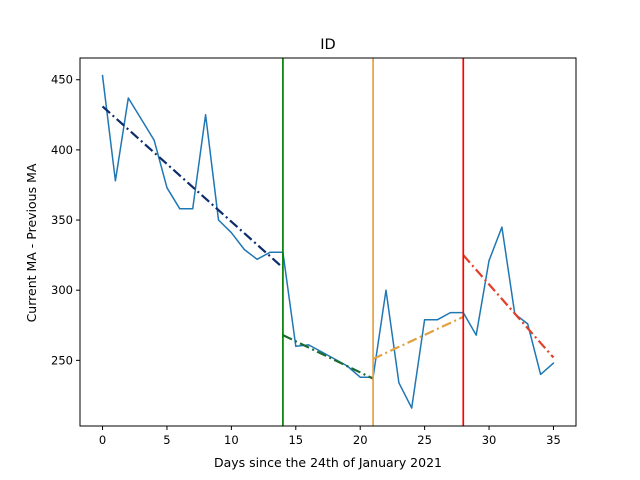  What do you see at coordinates (62, 290) in the screenshot?
I see `y-tick-label: 300` at bounding box center [62, 290].